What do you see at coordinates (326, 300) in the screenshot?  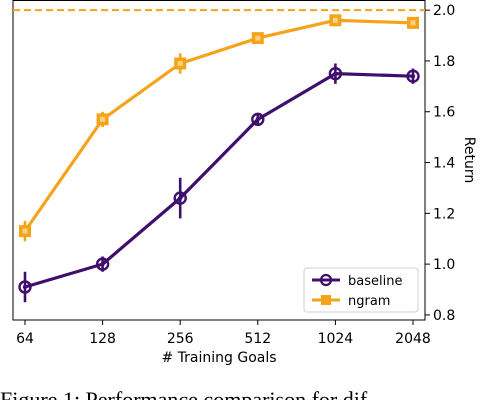 I see `legend-marker-ngram` at bounding box center [326, 300].